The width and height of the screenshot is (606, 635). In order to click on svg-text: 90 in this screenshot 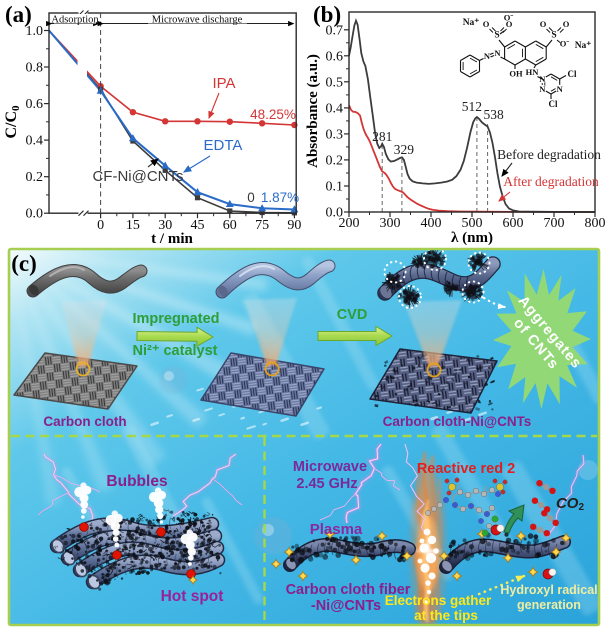, I will do `click(294, 225)`.